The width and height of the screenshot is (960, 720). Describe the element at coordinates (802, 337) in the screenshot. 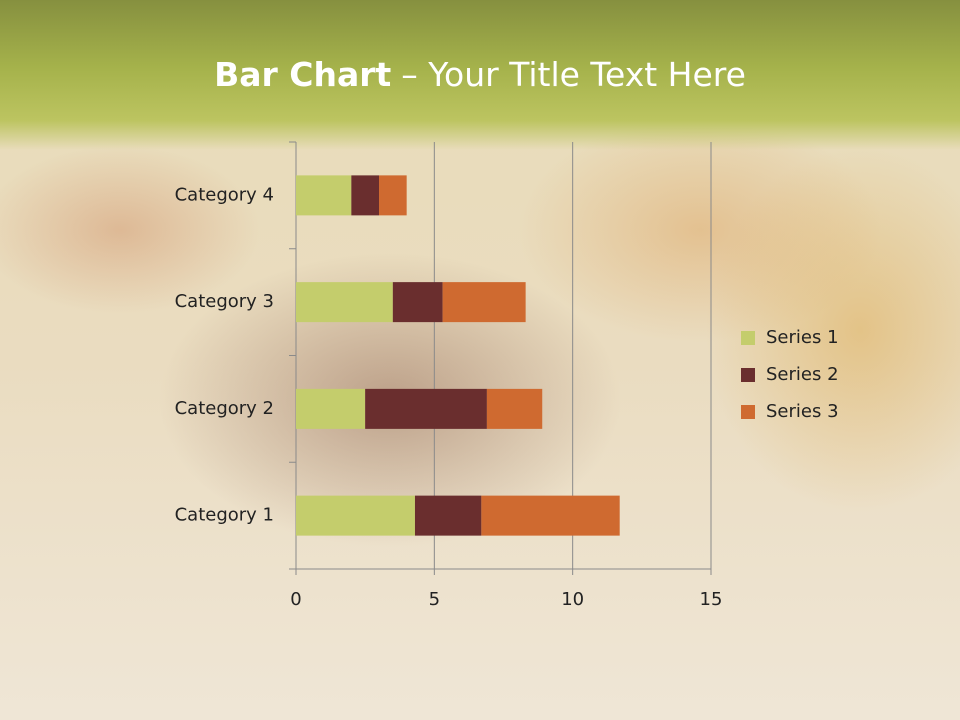

I see `legend-label: Series 1` at that location.